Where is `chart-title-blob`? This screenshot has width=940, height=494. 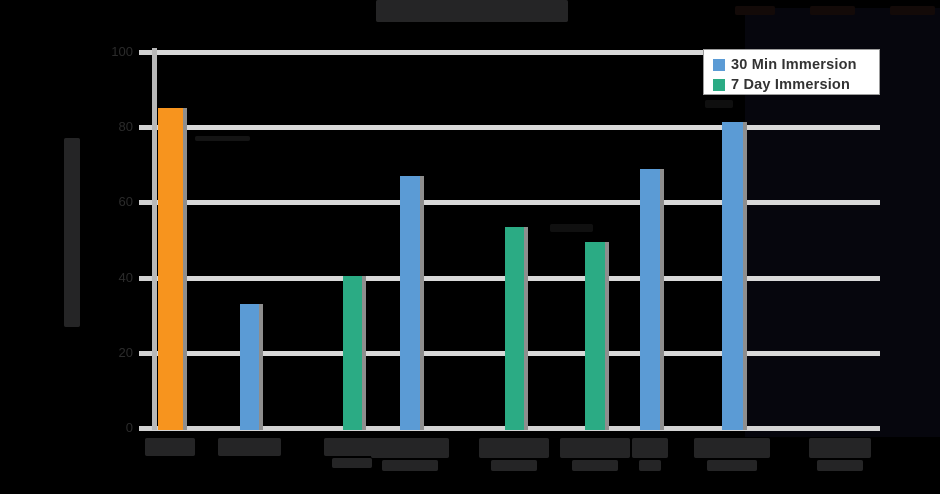
chart-title-blob is located at coordinates (472, 11).